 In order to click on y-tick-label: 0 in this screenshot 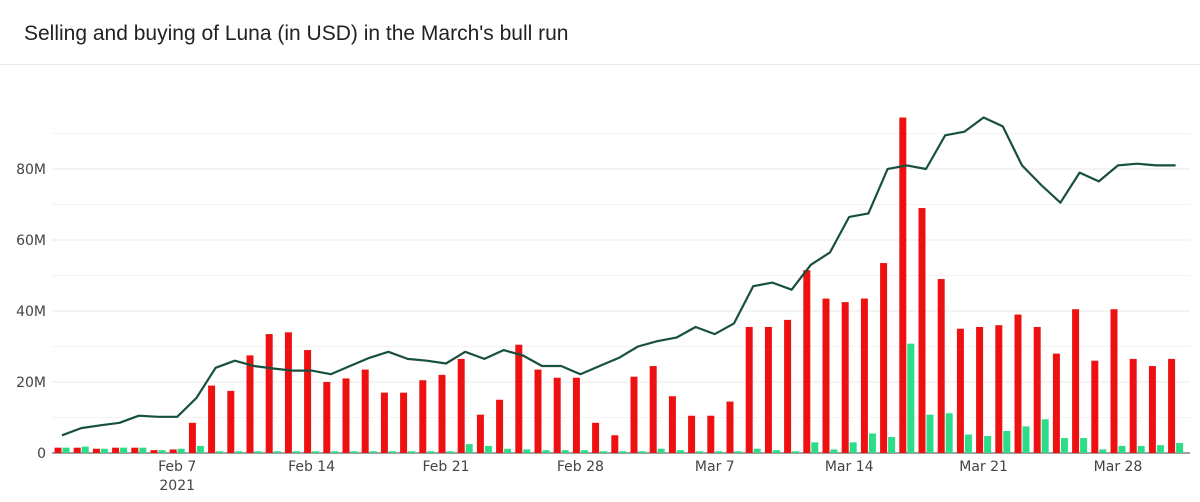, I will do `click(41, 454)`.